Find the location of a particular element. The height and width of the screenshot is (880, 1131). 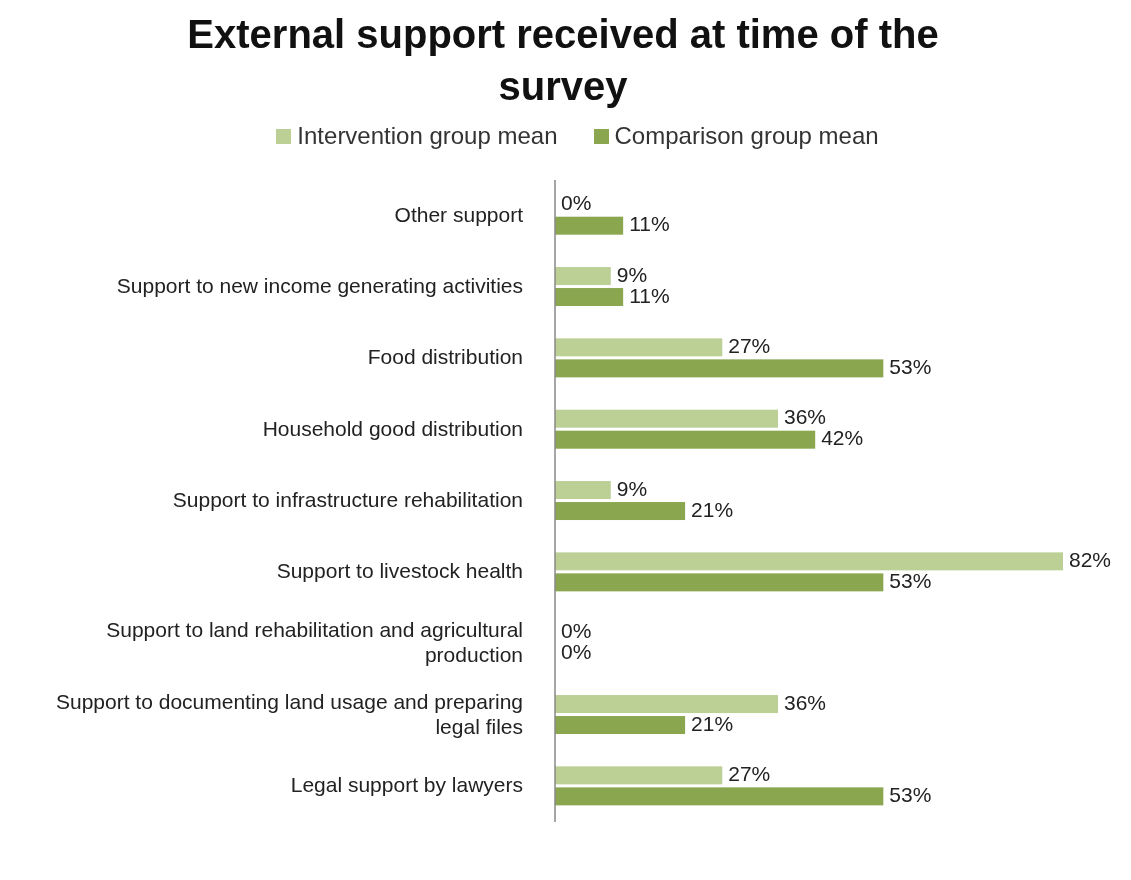

y-tick-label: Support to land rehabilitation and agricultural production is located at coordinates (314, 641).